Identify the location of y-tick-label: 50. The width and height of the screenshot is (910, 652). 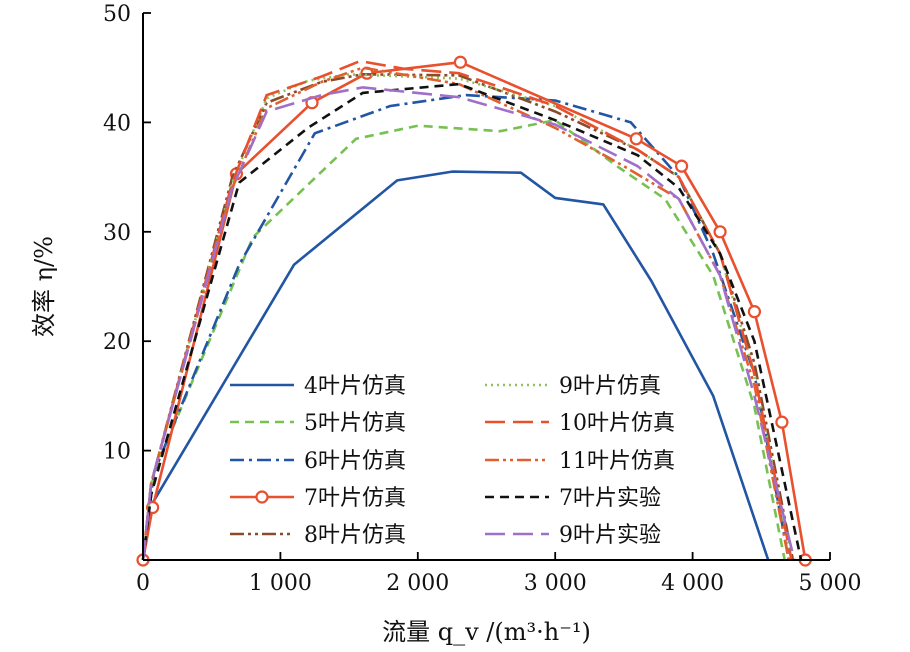
(117, 14).